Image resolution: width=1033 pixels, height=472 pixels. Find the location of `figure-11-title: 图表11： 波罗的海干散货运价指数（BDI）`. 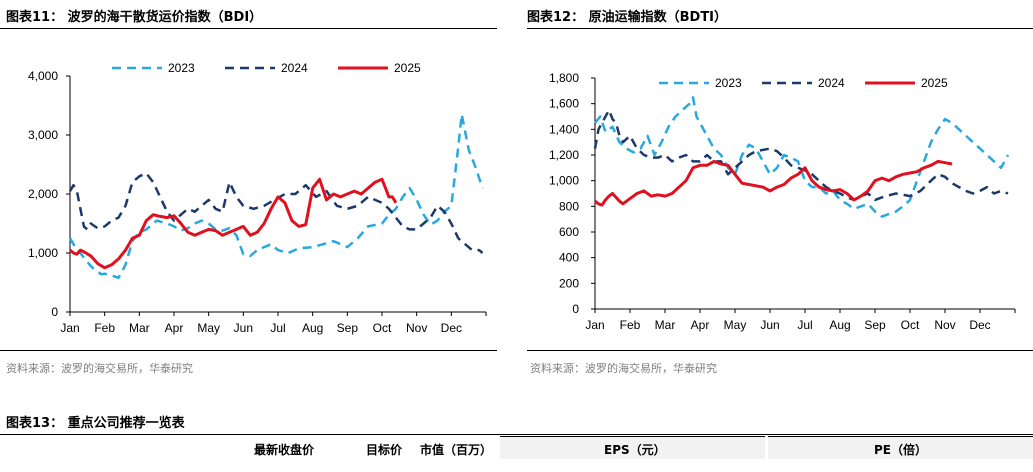

figure-11-title: 图表11： 波罗的海干散货运价指数（BDI） is located at coordinates (134, 17).